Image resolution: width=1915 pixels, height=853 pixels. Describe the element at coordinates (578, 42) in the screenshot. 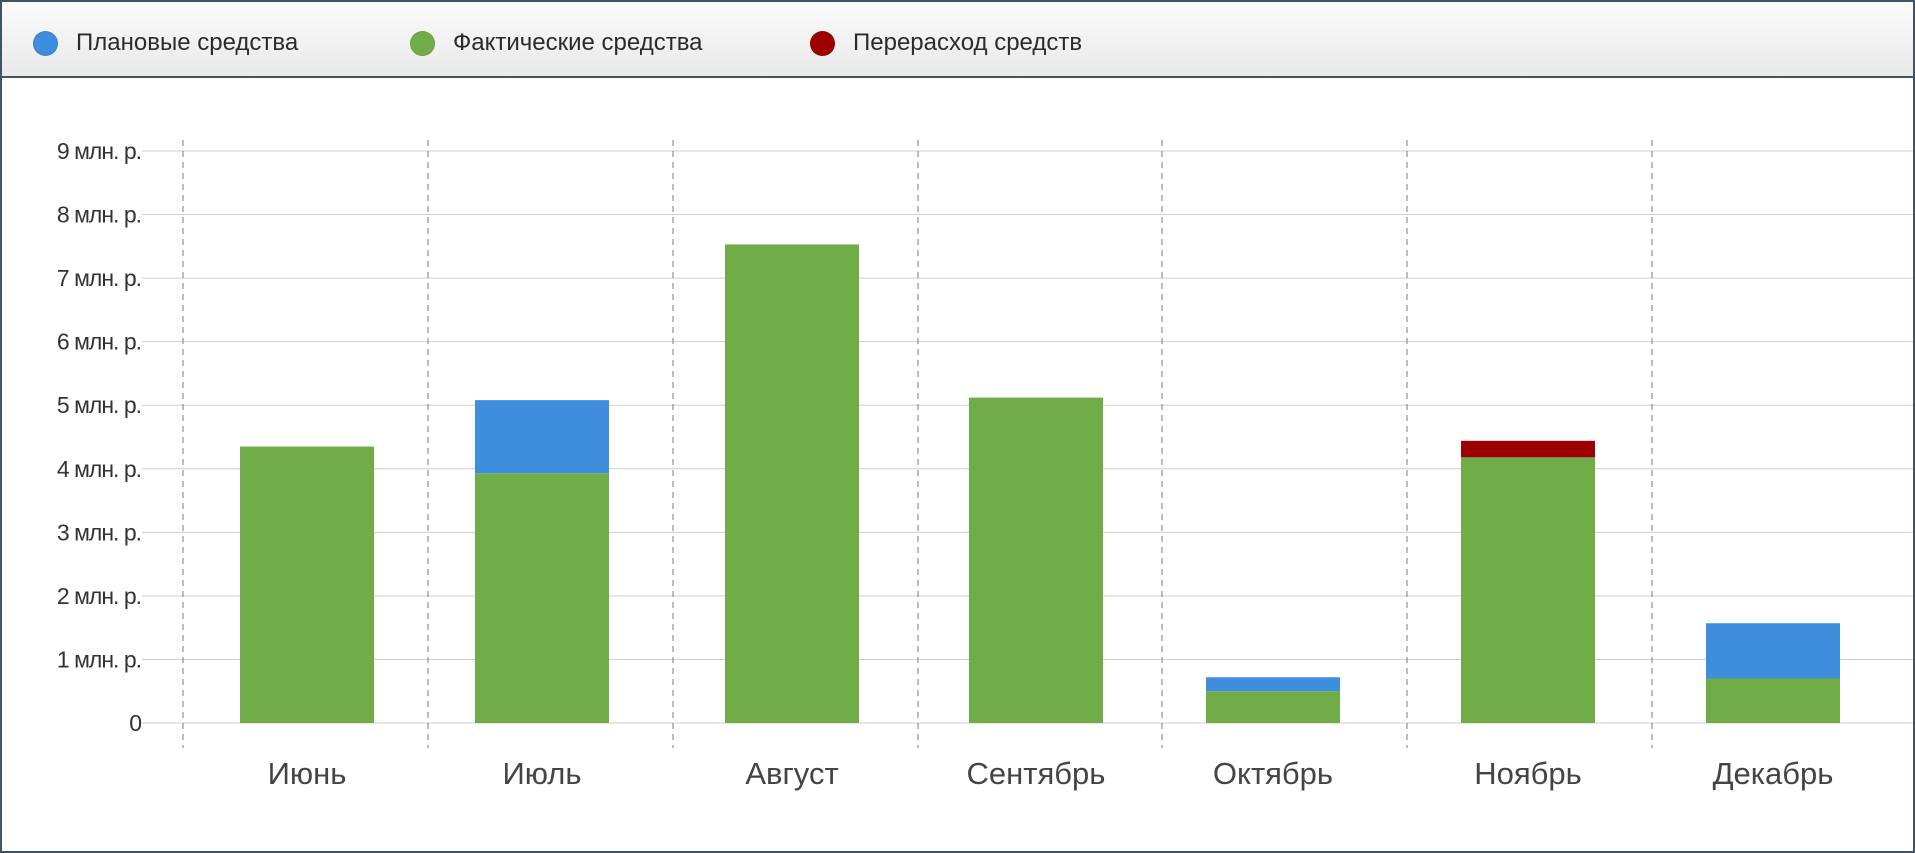

I see `legend-label-actual: Фактические средства` at that location.